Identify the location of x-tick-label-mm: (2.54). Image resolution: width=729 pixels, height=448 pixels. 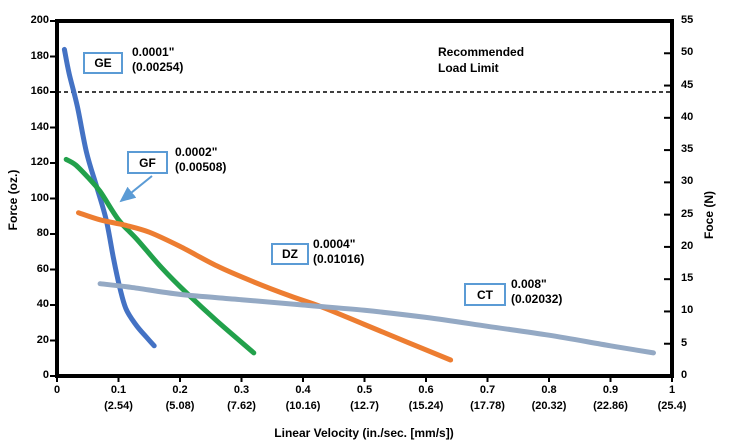
(118, 406).